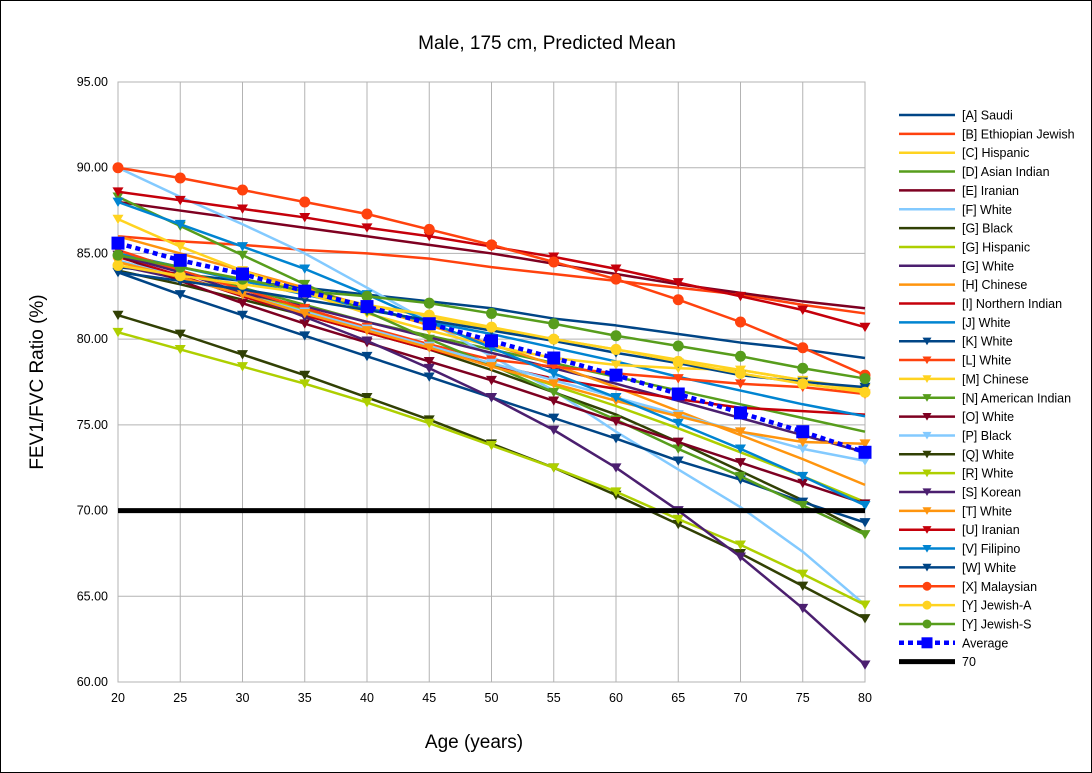  Describe the element at coordinates (964, 247) in the screenshot. I see `legend-item: [G] Hispanic` at that location.